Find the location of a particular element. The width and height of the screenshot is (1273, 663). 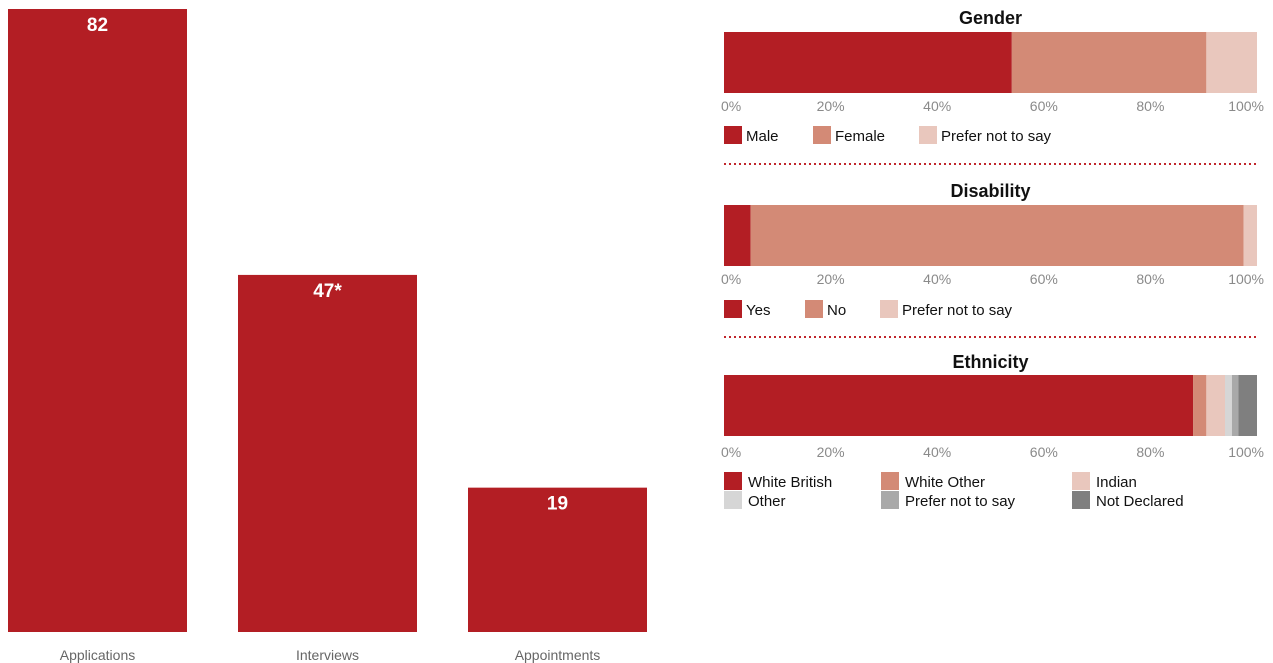

category-label-appointments: Appointments is located at coordinates (558, 655).